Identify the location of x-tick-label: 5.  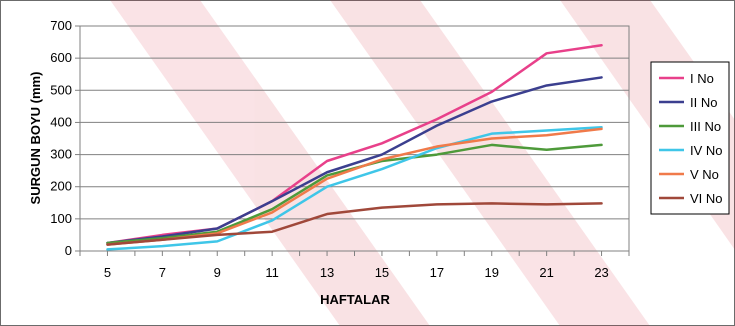
(107, 272).